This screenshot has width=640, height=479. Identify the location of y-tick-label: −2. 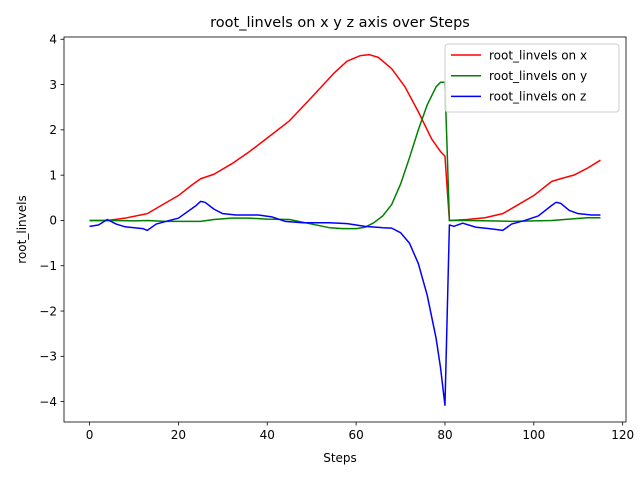
(48, 311).